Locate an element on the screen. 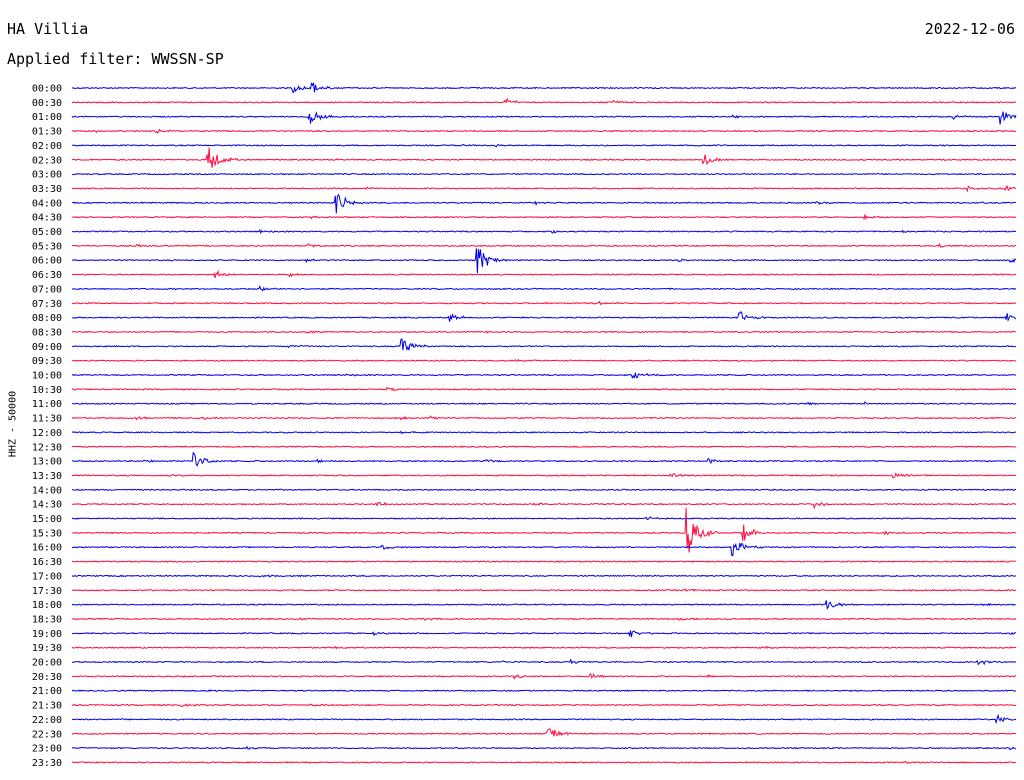 Image resolution: width=1024 pixels, height=780 pixels. time-tick-label: 22:00 is located at coordinates (47, 720).